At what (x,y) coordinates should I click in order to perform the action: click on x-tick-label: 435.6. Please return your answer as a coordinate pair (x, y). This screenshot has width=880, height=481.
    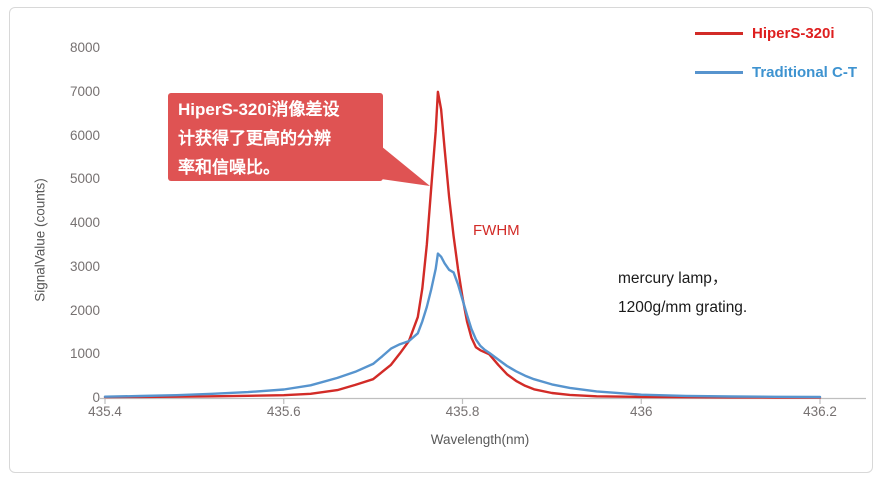
    Looking at the image, I should click on (283, 411).